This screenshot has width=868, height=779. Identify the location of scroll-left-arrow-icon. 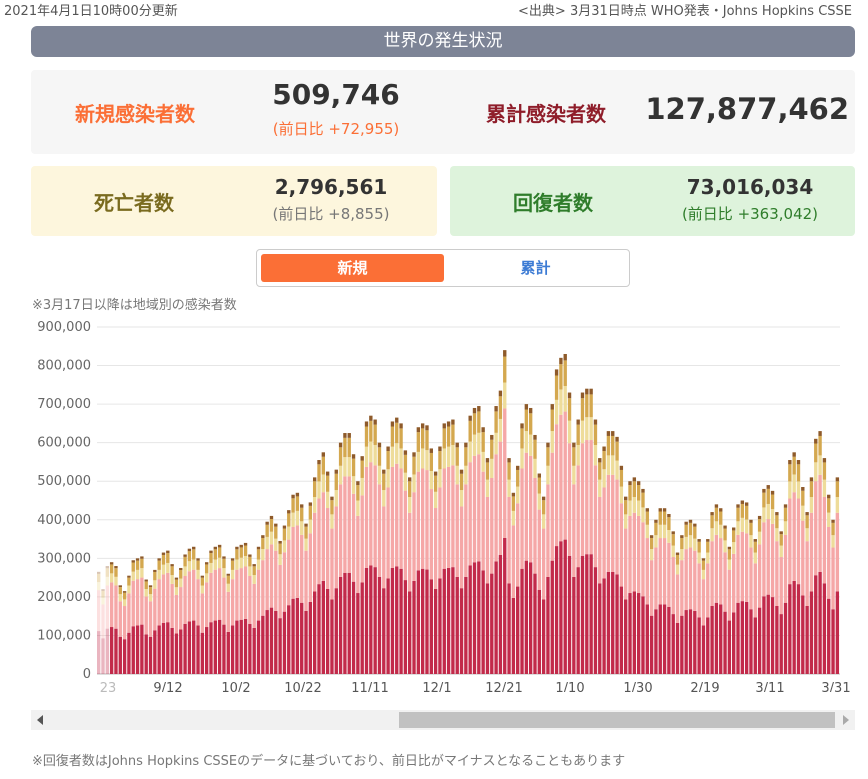
(40, 720).